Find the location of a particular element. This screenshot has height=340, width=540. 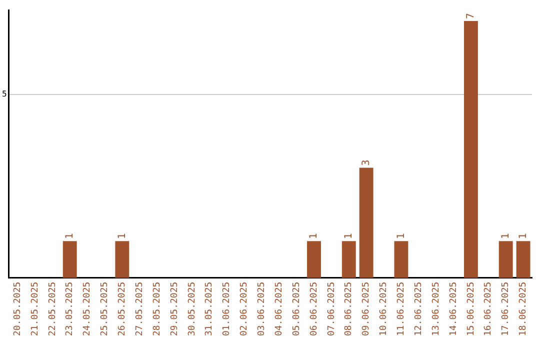

x-tick-label: 13.06.2025 is located at coordinates (436, 309).